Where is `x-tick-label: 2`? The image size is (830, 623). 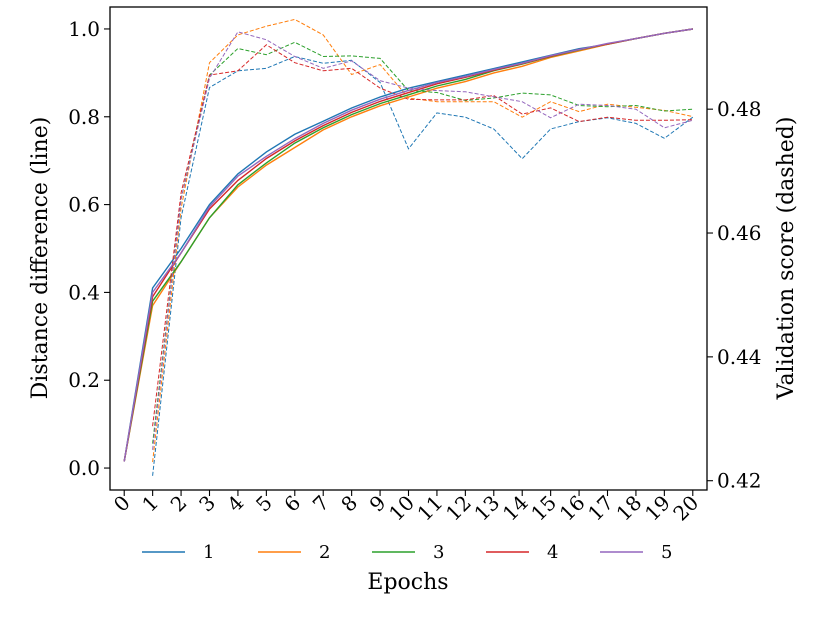
x-tick-label: 2 is located at coordinates (179, 504).